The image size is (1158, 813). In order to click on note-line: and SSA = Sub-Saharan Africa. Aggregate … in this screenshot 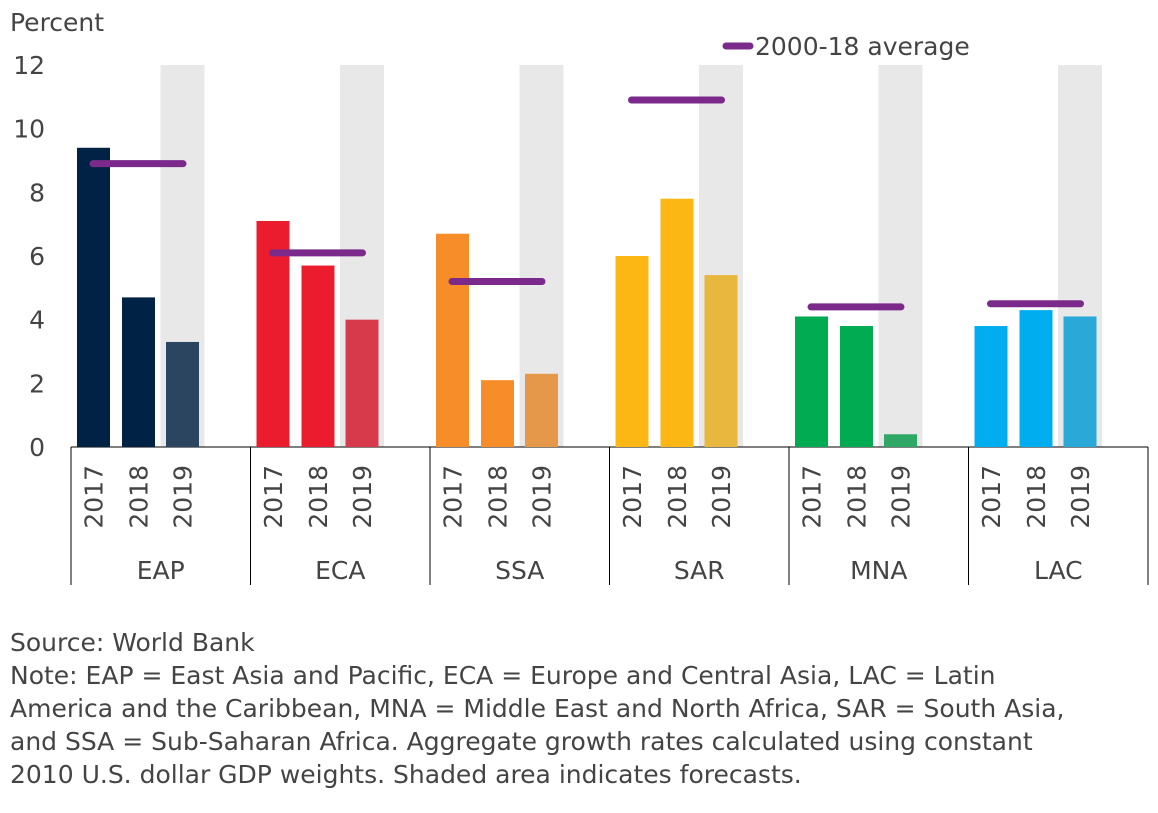, I will do `click(521, 741)`.